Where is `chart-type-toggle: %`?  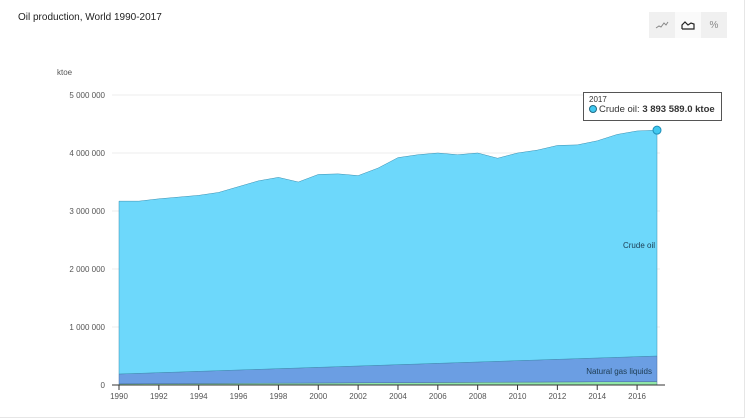
chart-type-toggle: % is located at coordinates (688, 25).